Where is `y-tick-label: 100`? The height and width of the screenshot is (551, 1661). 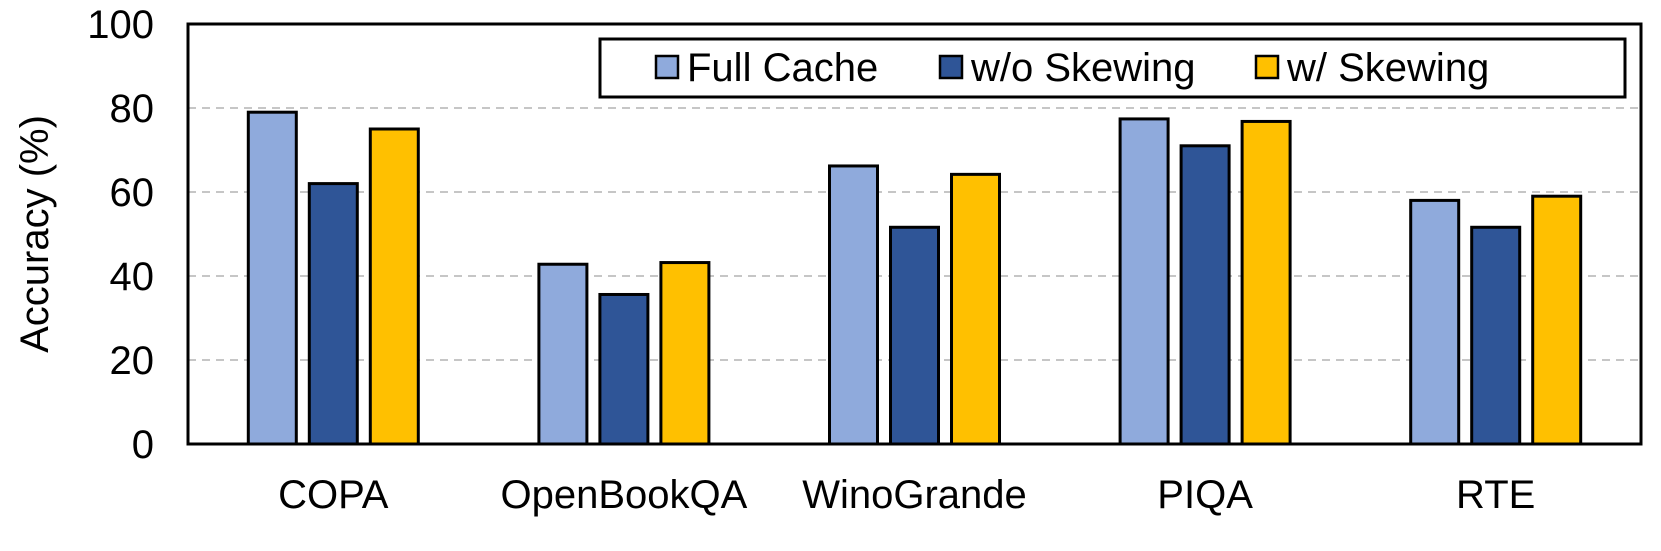 y-tick-label: 100 is located at coordinates (120, 25).